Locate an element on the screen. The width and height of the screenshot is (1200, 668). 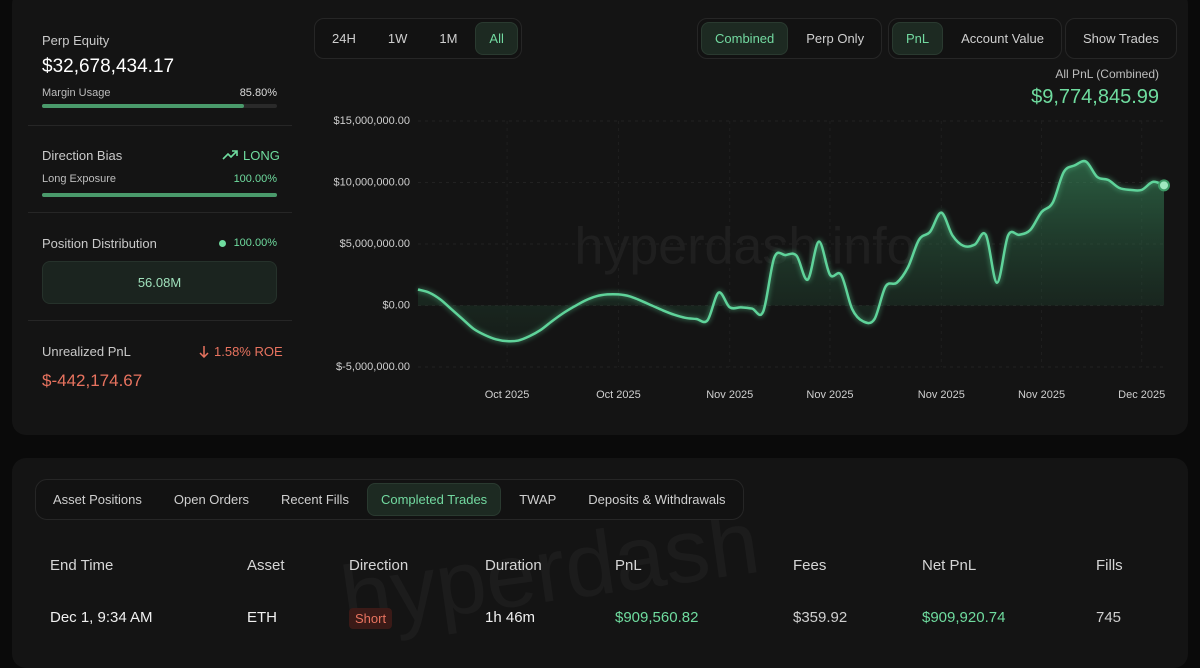
y-tick-label: $10,000,000.00 is located at coordinates (372, 182).